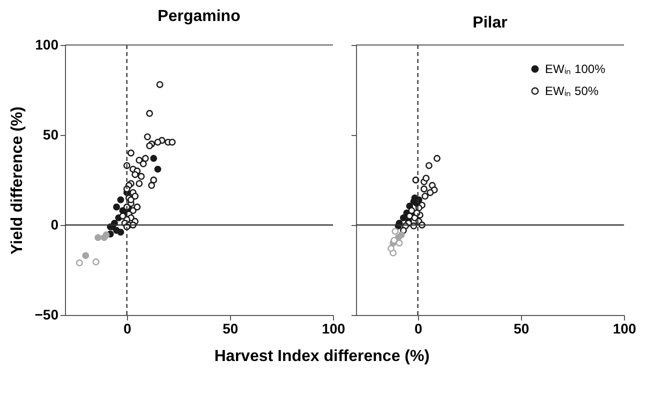 This screenshot has width=651, height=400. Describe the element at coordinates (54, 224) in the screenshot. I see `y-tick-label: 0` at that location.